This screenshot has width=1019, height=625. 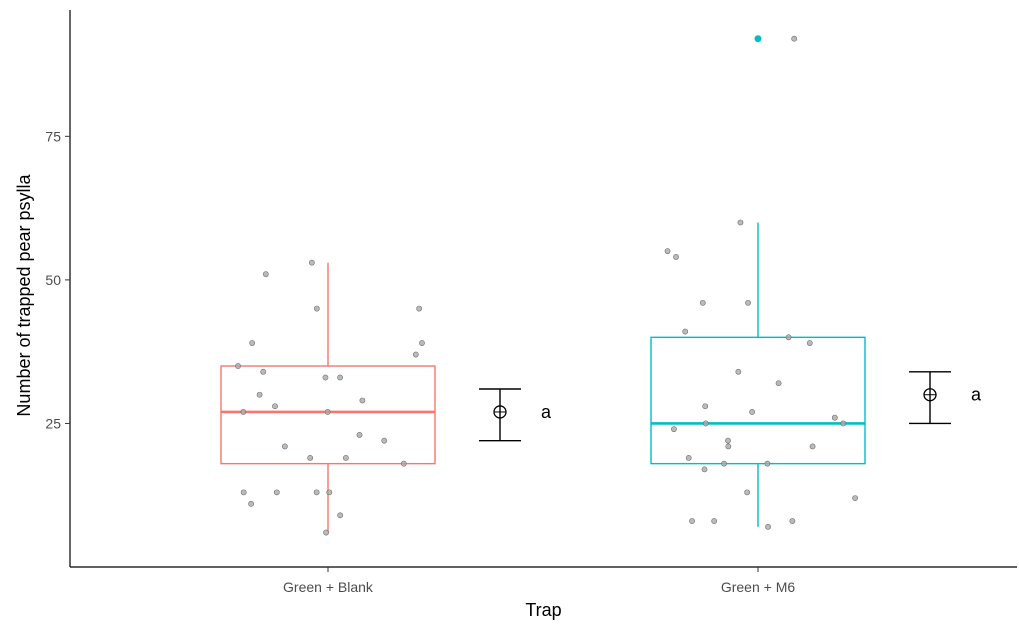 What do you see at coordinates (386, 397) in the screenshot?
I see `group-0: a` at bounding box center [386, 397].